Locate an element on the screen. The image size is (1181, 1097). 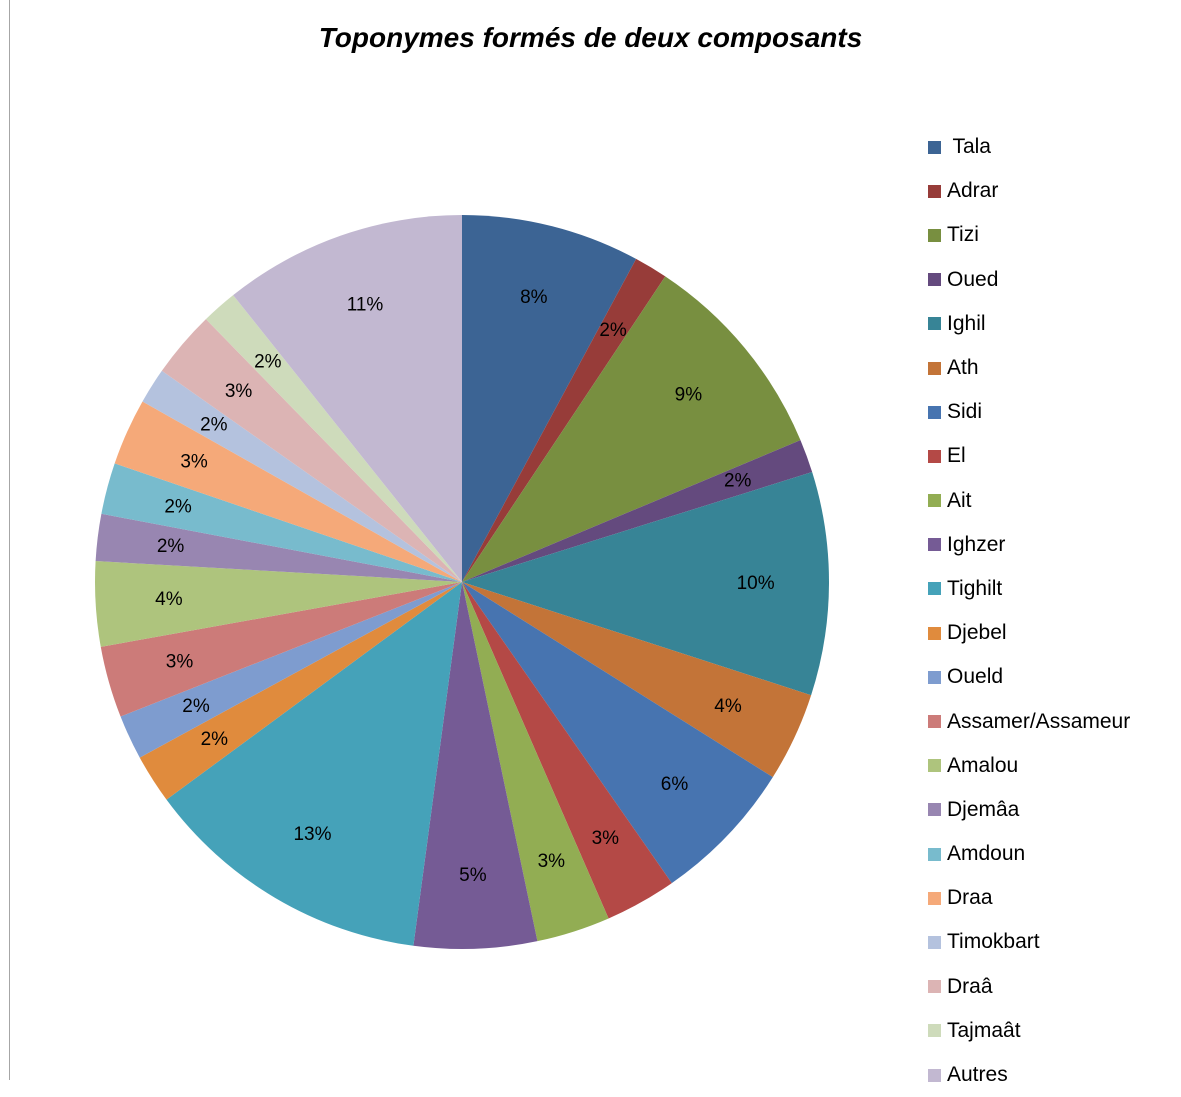
slice-data-label: 13% is located at coordinates (312, 834).